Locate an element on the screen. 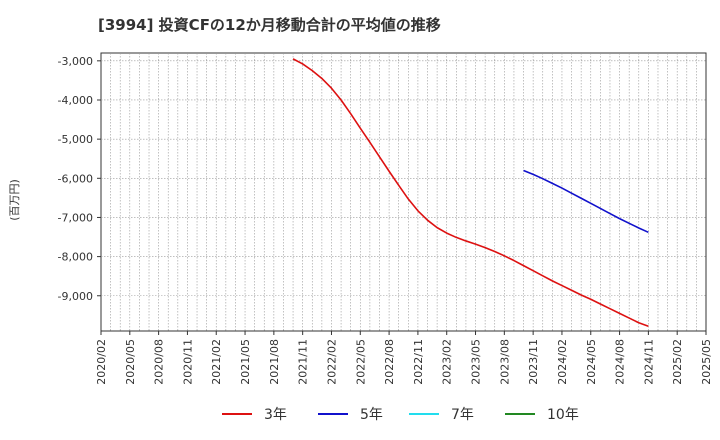 The image size is (720, 440). legend-label-2: 7年 is located at coordinates (462, 415).